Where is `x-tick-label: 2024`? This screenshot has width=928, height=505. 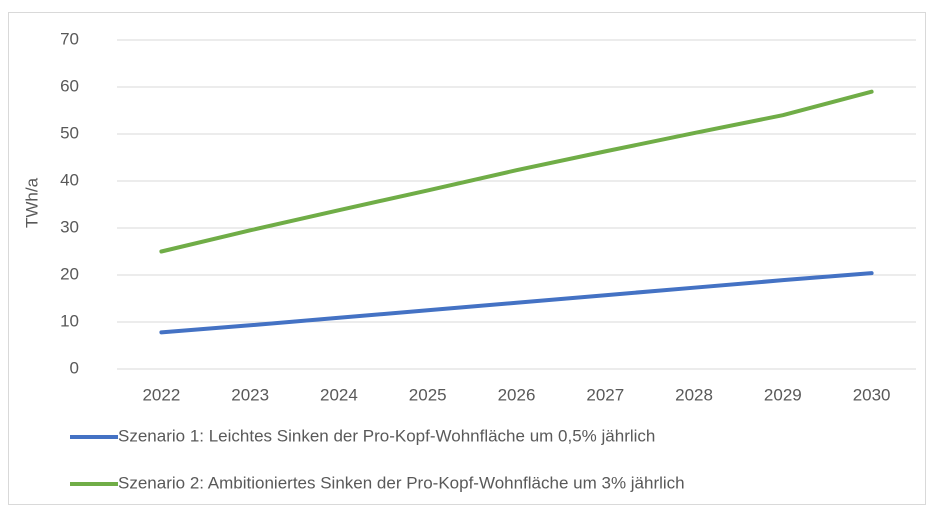 x-tick-label: 2024 is located at coordinates (339, 394).